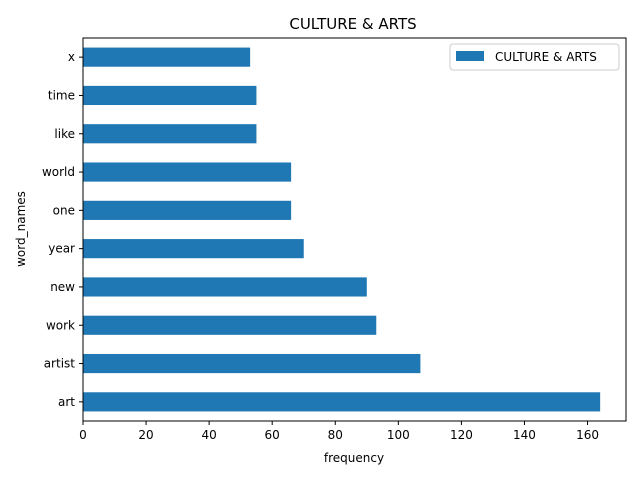 This screenshot has width=640, height=480. What do you see at coordinates (62, 229) in the screenshot?
I see `y-axis-ticks: art artist work new year one world like time x` at bounding box center [62, 229].